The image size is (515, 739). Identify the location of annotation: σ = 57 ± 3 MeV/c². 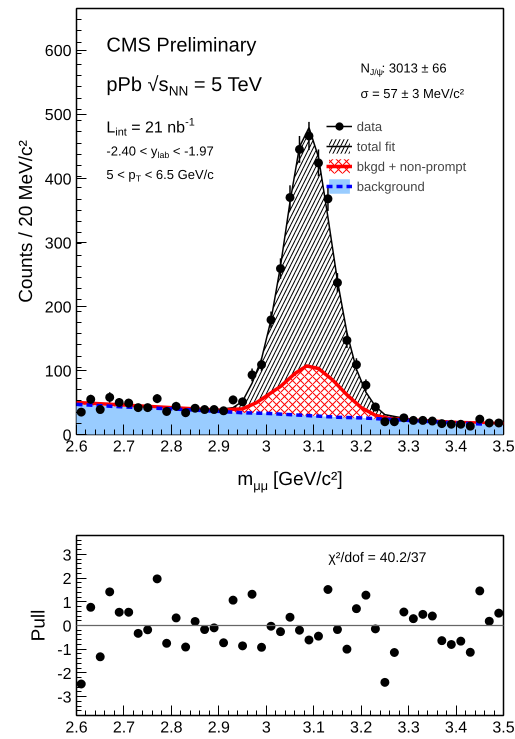
(412, 94).